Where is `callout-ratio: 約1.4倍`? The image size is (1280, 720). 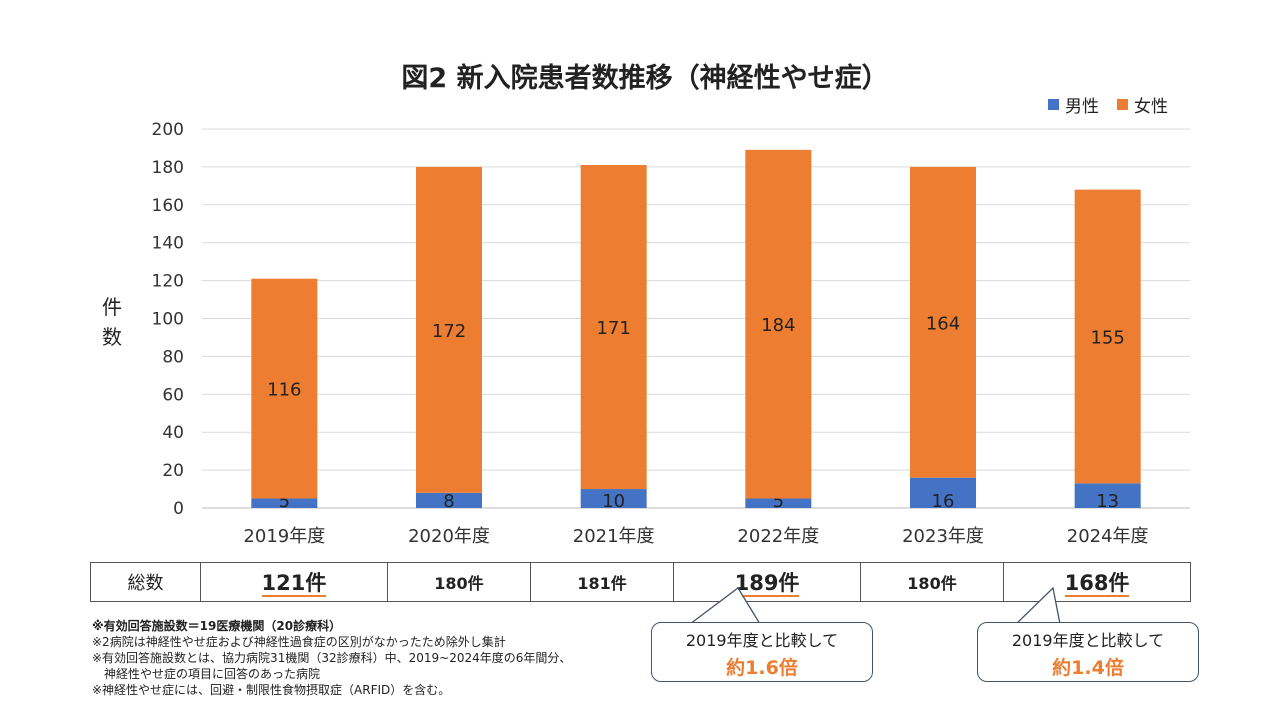
callout-ratio: 約1.4倍 is located at coordinates (1088, 668).